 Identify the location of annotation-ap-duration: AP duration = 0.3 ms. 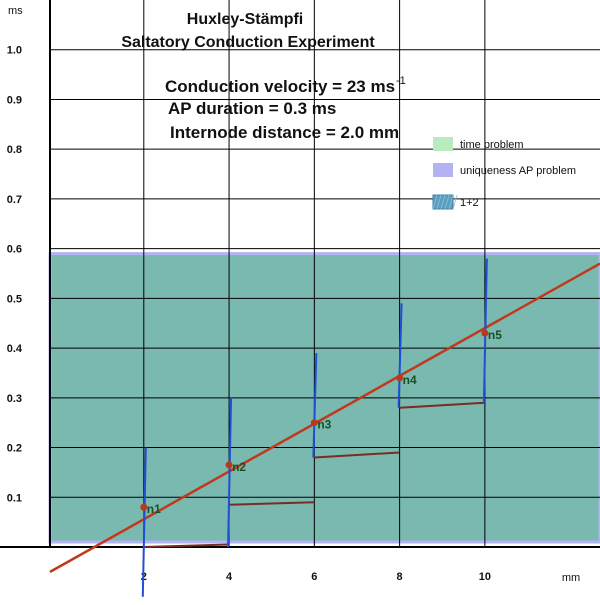
(252, 108).